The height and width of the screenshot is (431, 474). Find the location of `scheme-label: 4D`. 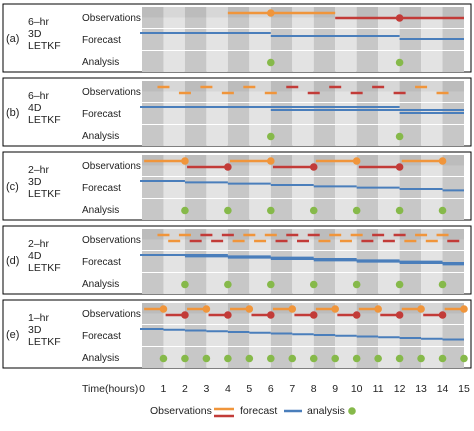

scheme-label: 4D is located at coordinates (35, 108).